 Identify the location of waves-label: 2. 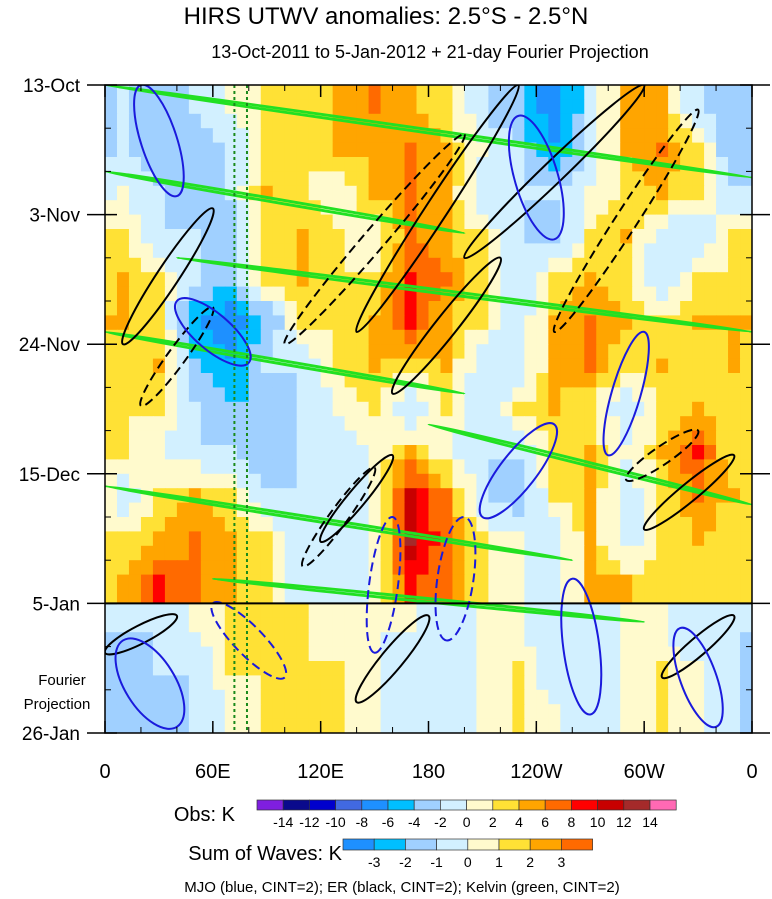
(530, 862).